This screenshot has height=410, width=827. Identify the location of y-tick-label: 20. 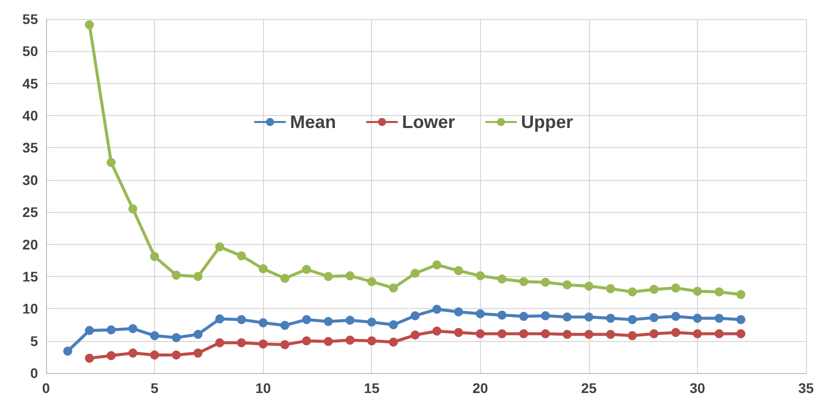
(30, 244).